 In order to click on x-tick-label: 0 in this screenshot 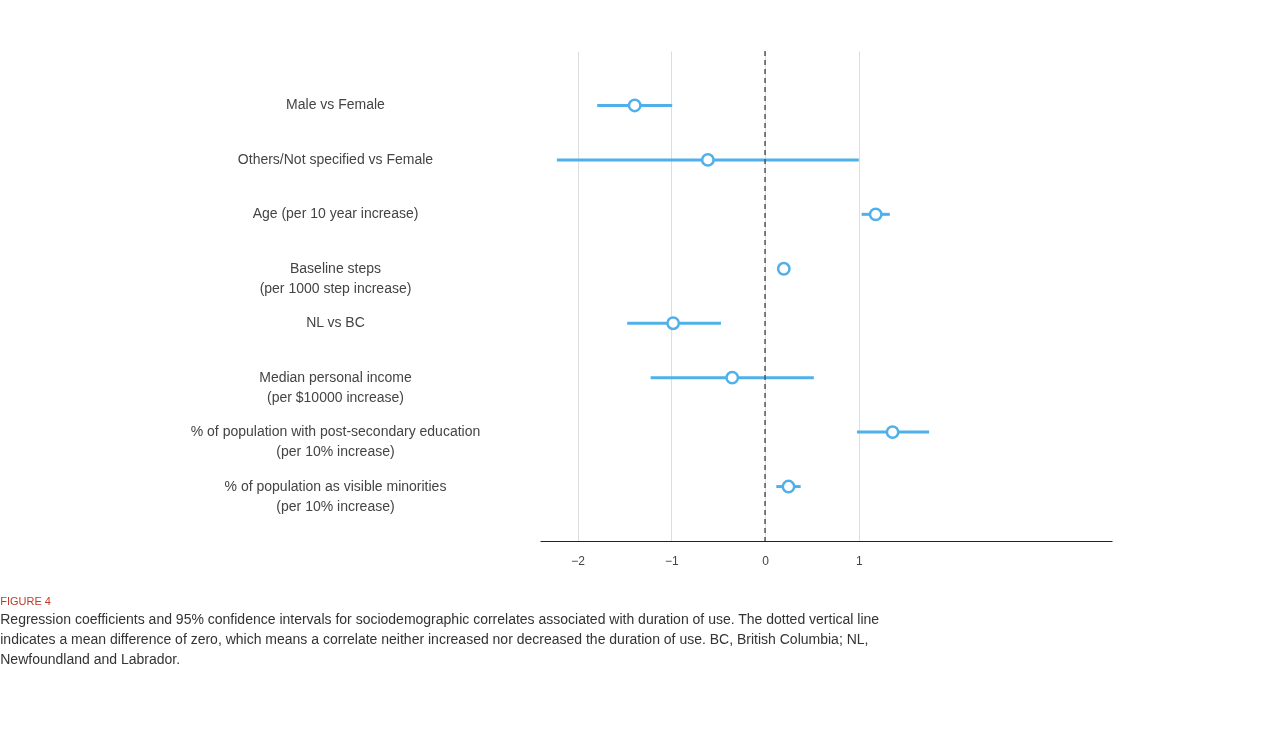, I will do `click(766, 560)`.